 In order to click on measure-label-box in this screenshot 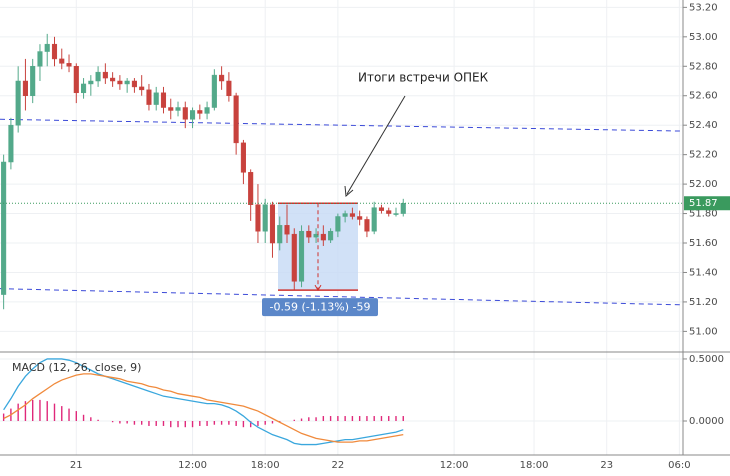, I will do `click(320, 307)`.